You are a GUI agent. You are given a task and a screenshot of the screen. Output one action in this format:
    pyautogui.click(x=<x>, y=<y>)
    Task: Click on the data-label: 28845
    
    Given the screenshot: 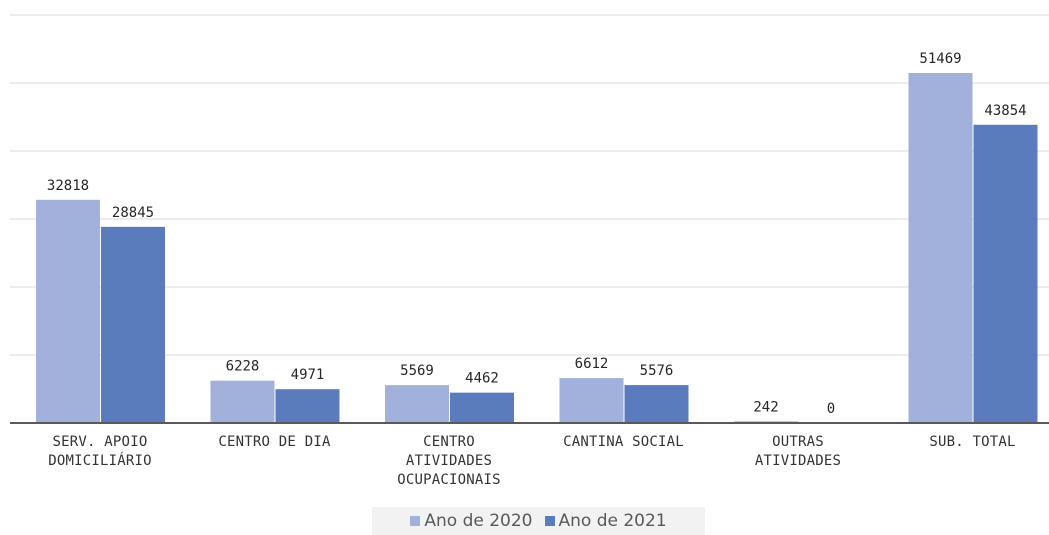 What is the action you would take?
    pyautogui.click(x=133, y=213)
    